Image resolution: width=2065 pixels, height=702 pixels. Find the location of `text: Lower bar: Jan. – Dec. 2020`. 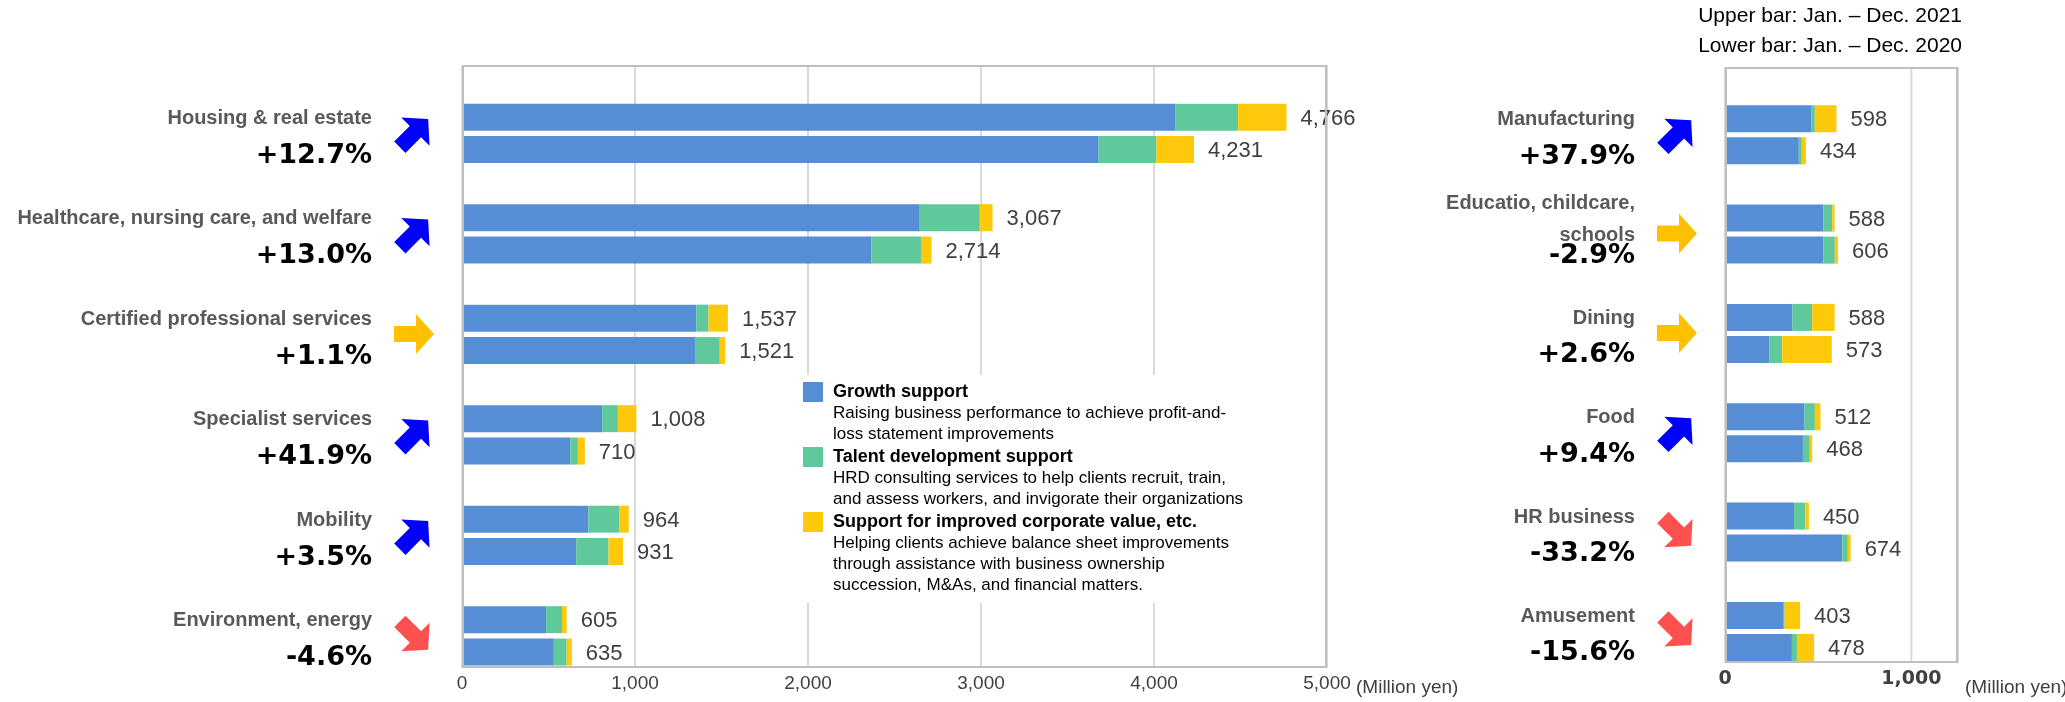

text: Lower bar: Jan. – Dec. 2020 is located at coordinates (1830, 45).